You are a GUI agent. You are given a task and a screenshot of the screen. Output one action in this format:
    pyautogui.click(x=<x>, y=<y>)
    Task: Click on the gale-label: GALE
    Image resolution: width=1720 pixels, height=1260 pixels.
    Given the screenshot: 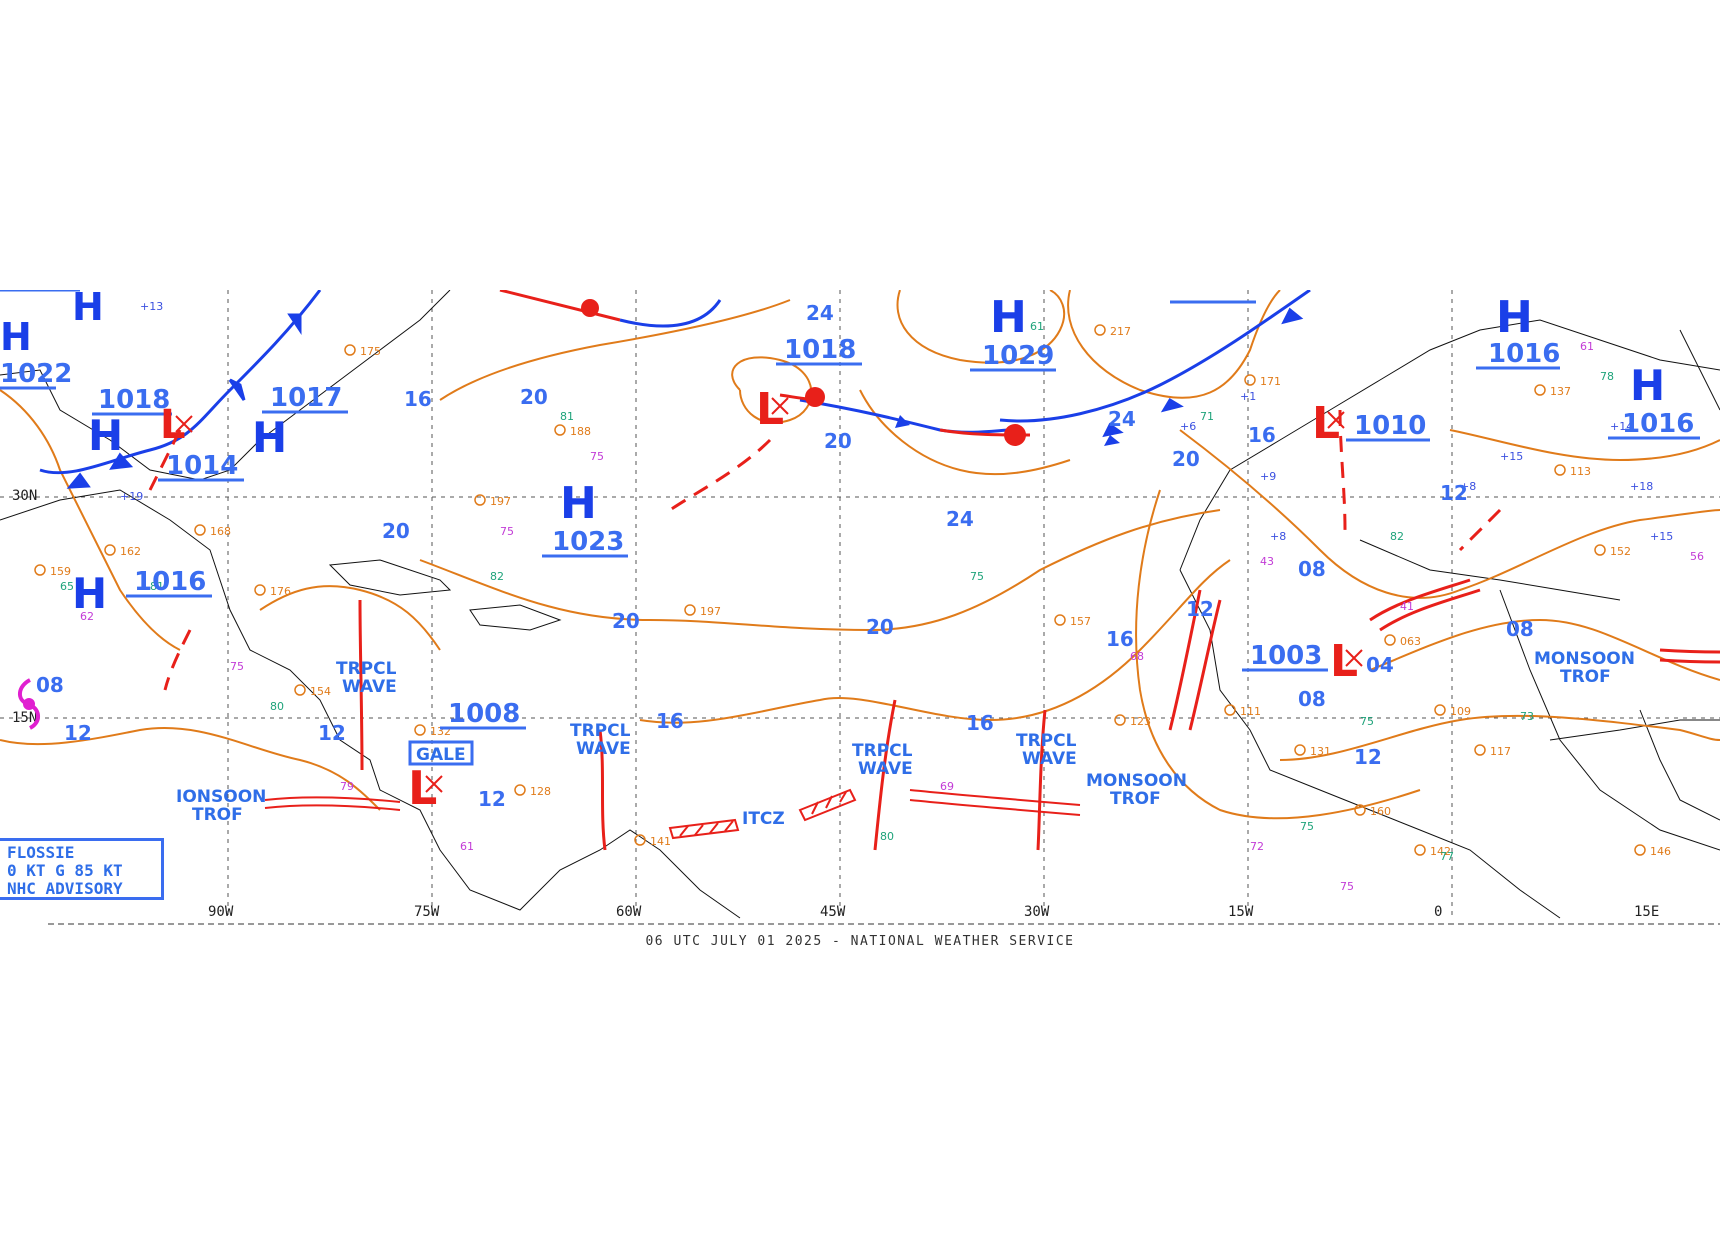 What is the action you would take?
    pyautogui.click(x=441, y=755)
    